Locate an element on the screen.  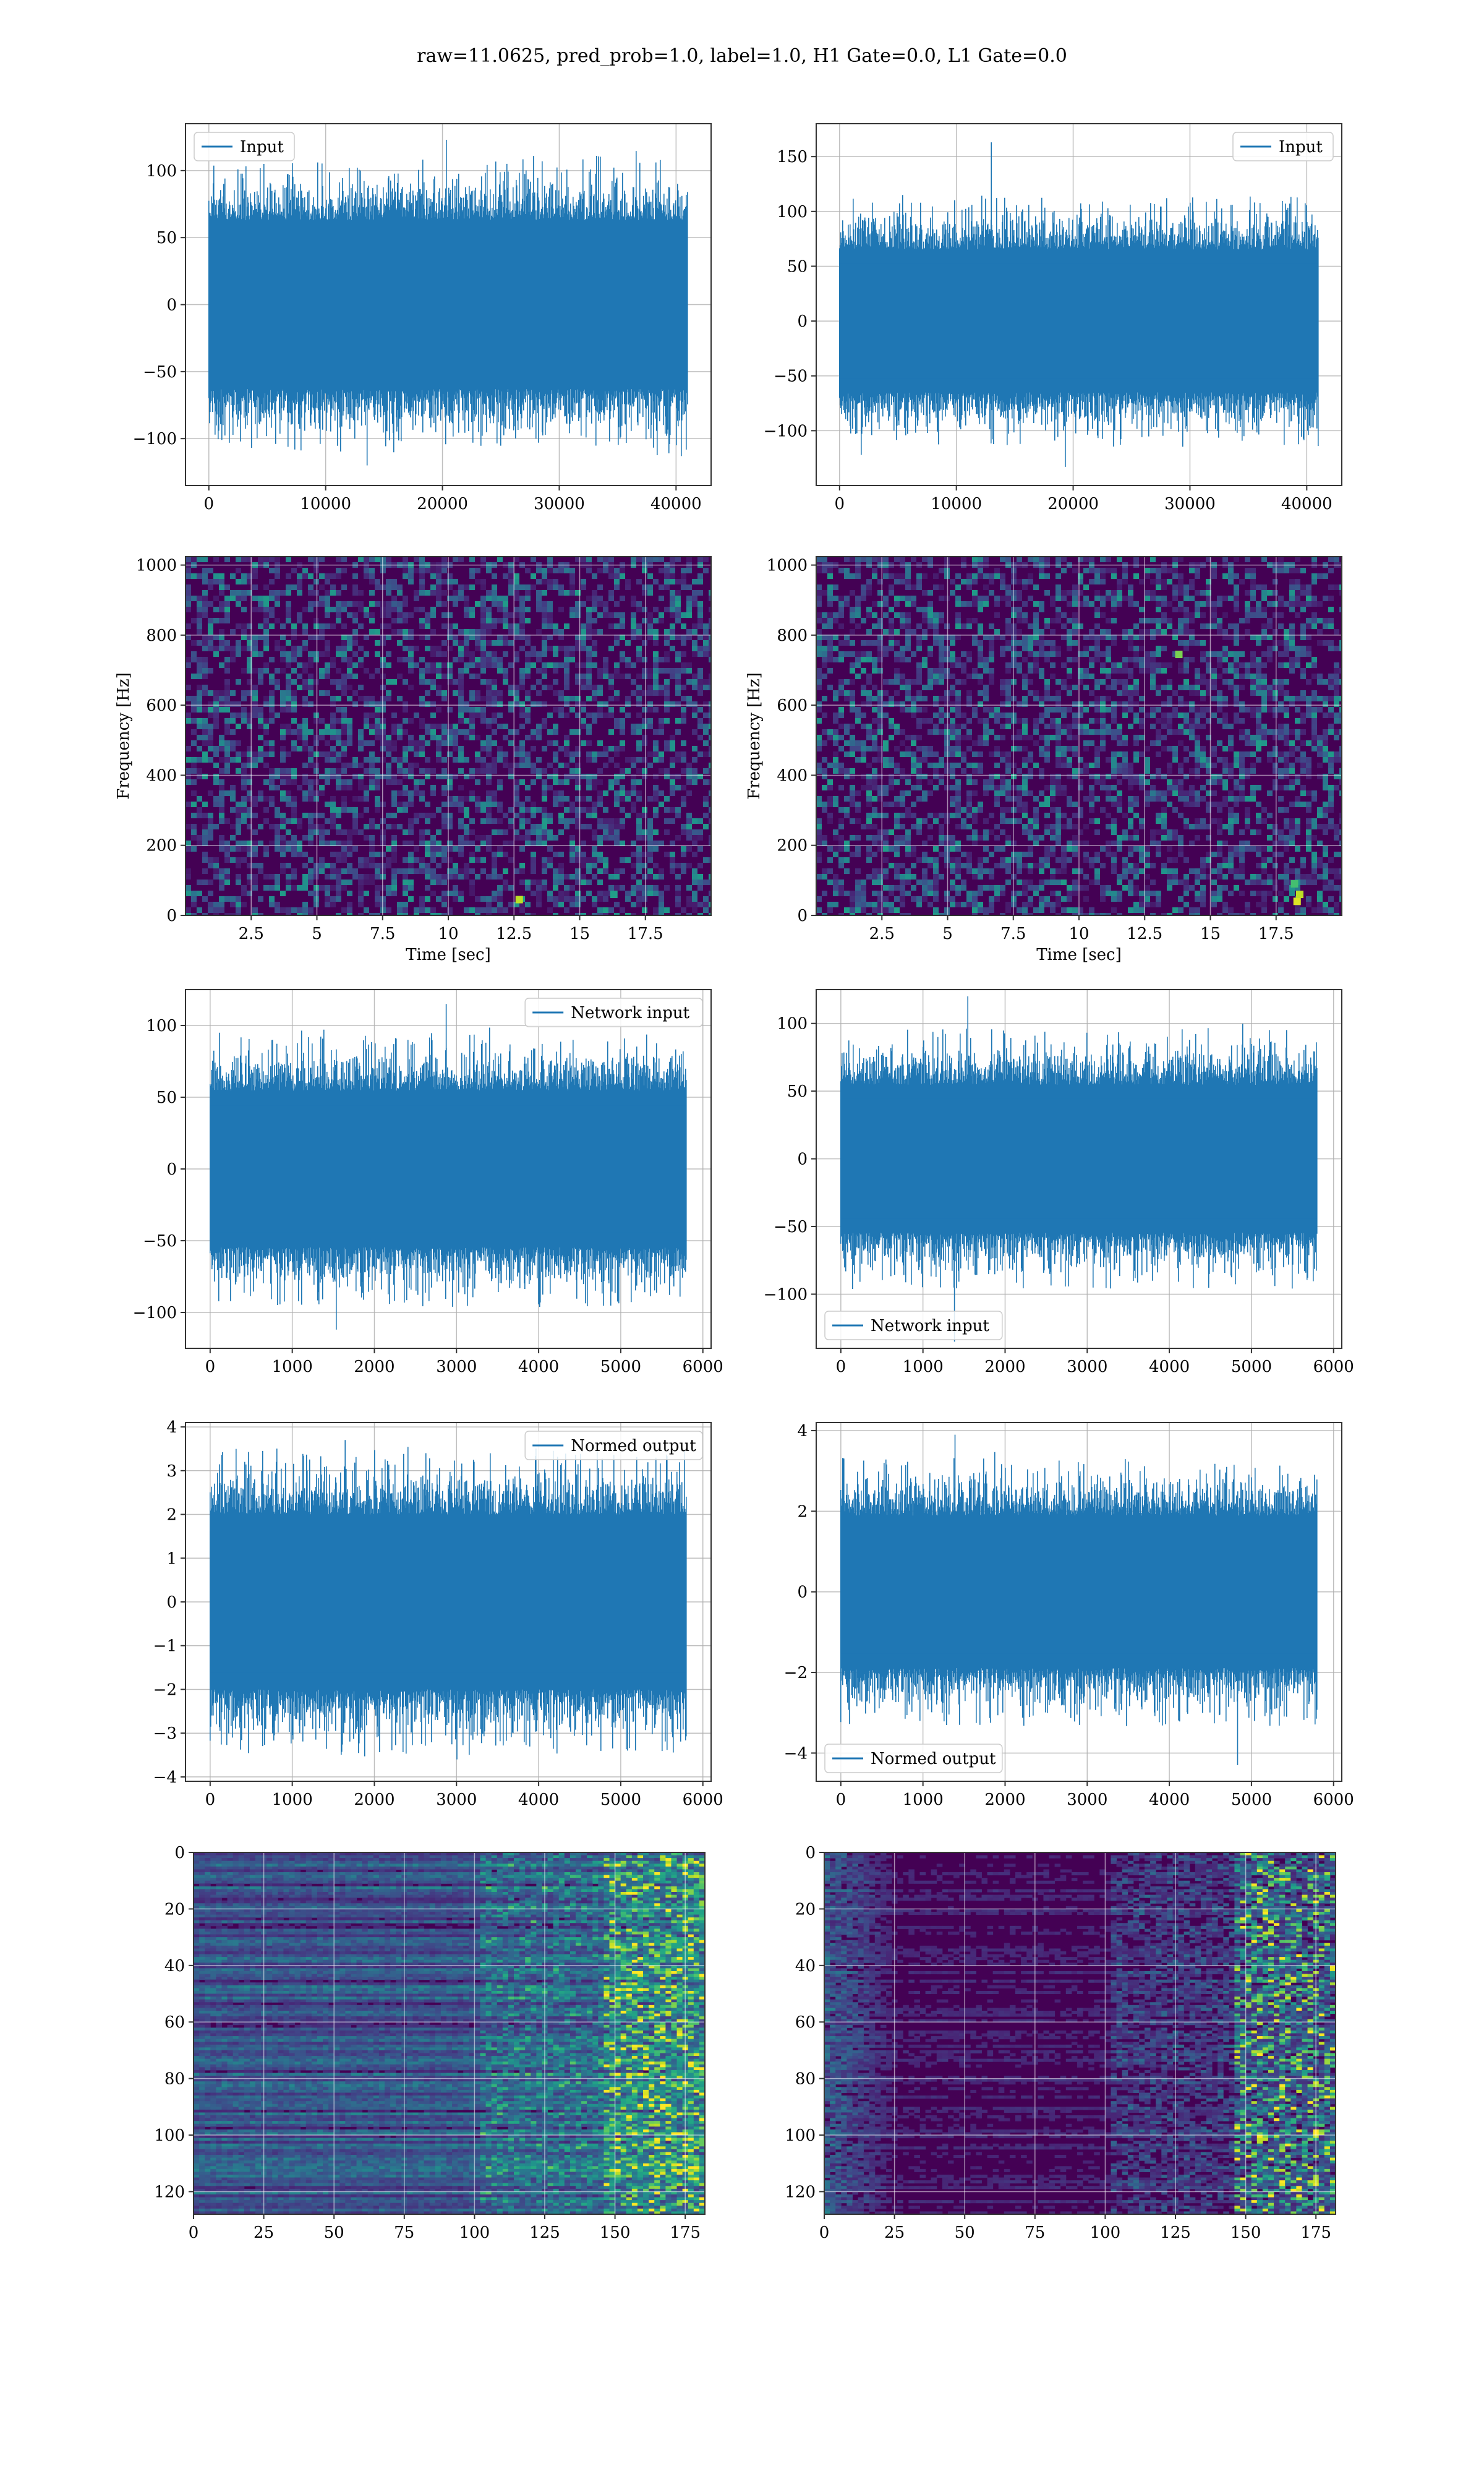
x-tick-label: 20000 is located at coordinates (442, 504).